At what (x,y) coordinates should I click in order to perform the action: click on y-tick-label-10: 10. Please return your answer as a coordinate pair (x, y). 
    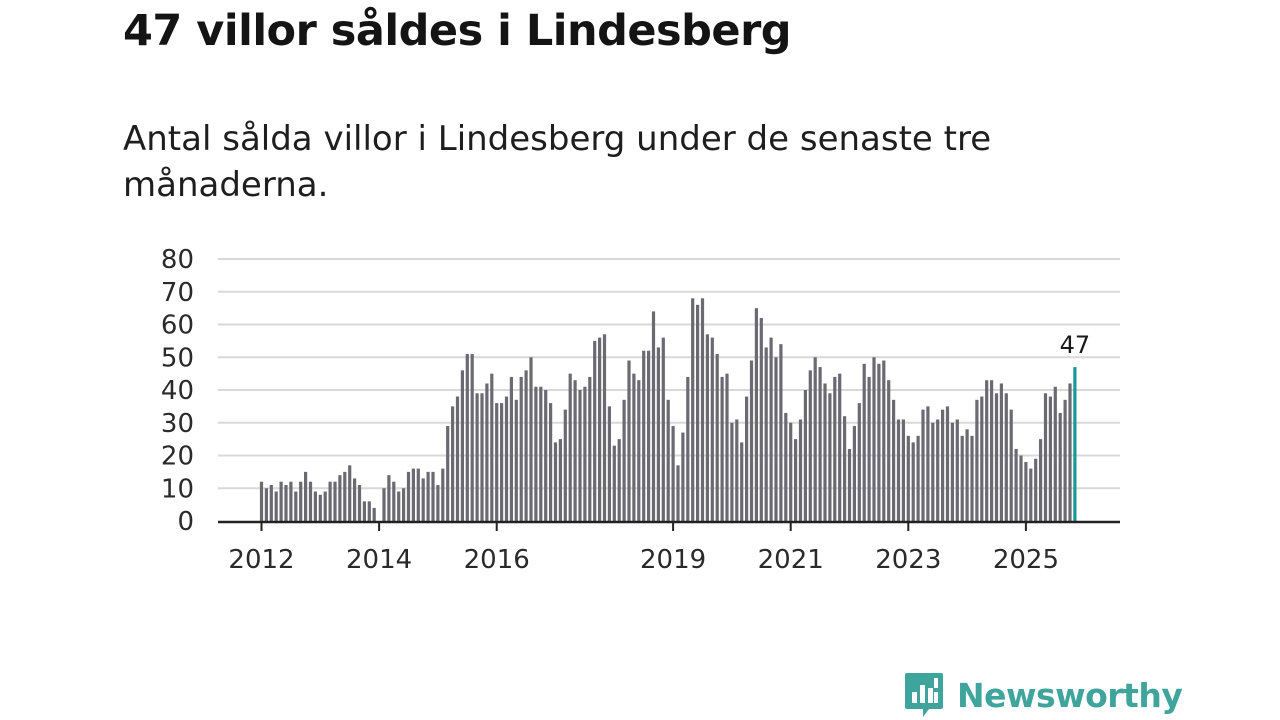
    Looking at the image, I should click on (177, 489).